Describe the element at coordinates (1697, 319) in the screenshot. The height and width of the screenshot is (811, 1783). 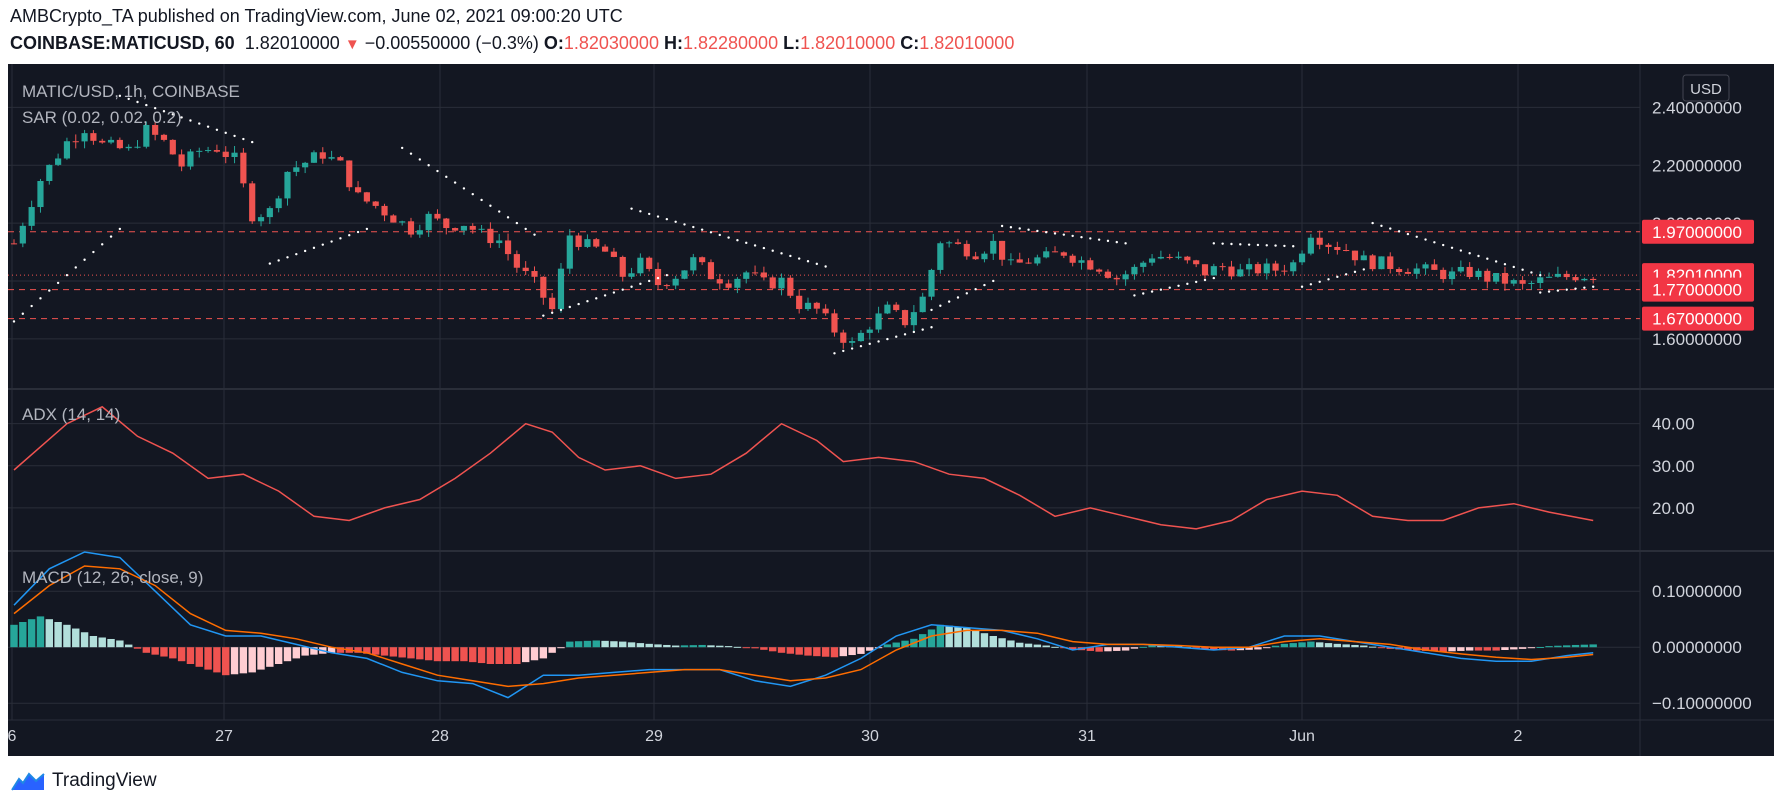
I see `price-label-text: 1.67000000` at that location.